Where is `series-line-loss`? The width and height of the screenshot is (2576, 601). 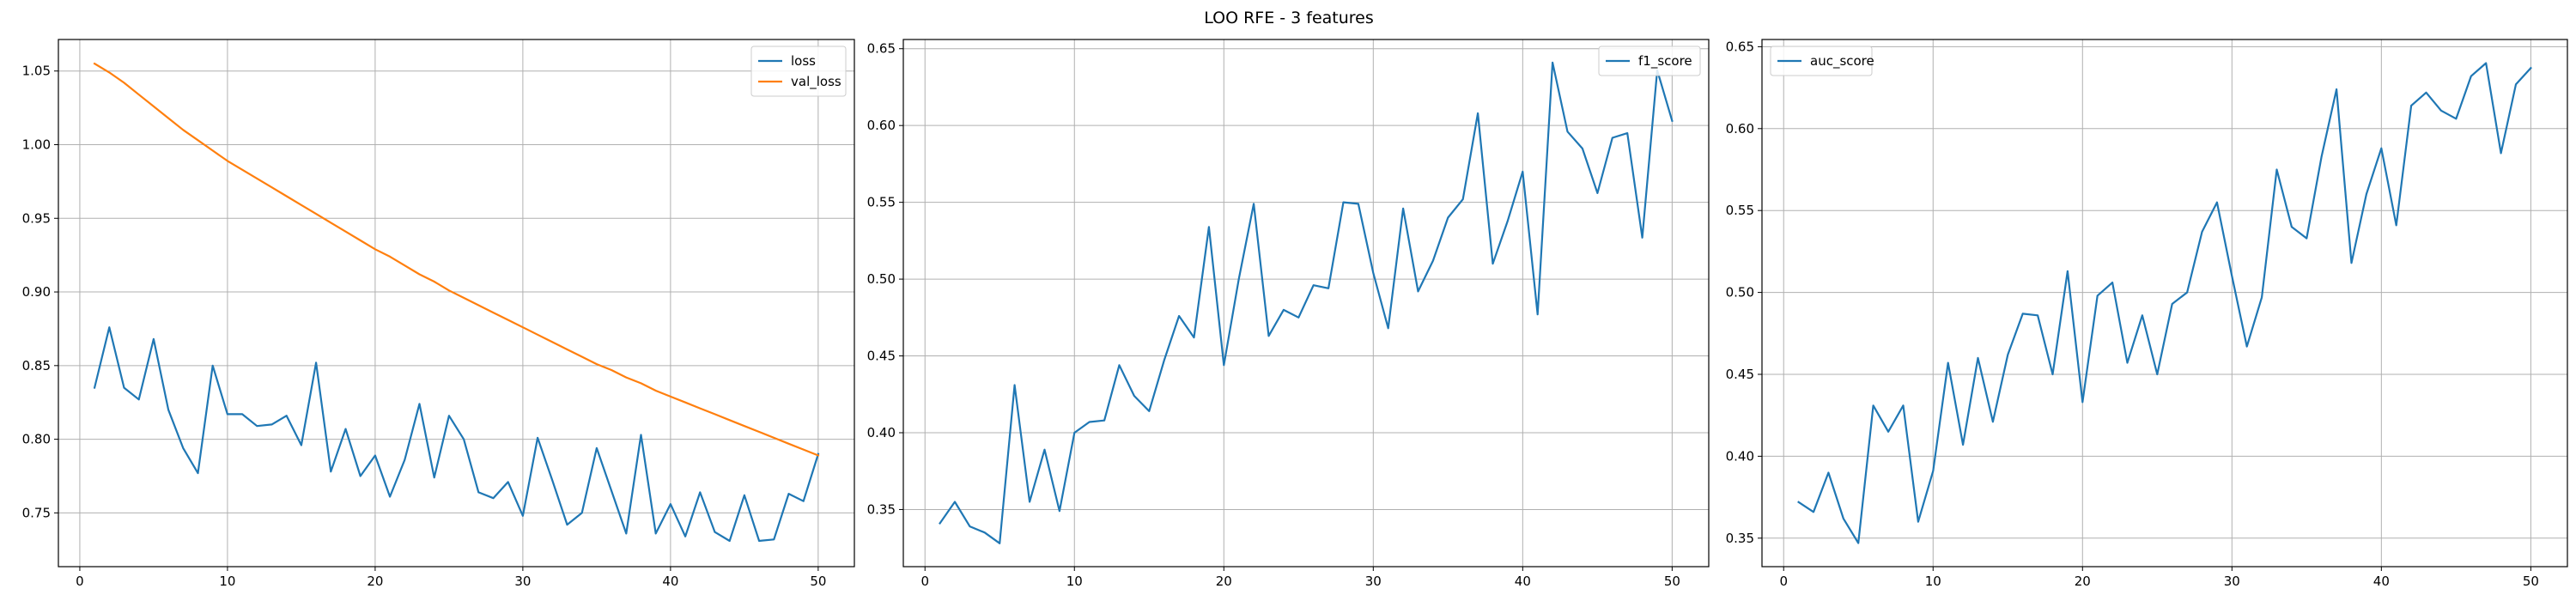 series-line-loss is located at coordinates (457, 434).